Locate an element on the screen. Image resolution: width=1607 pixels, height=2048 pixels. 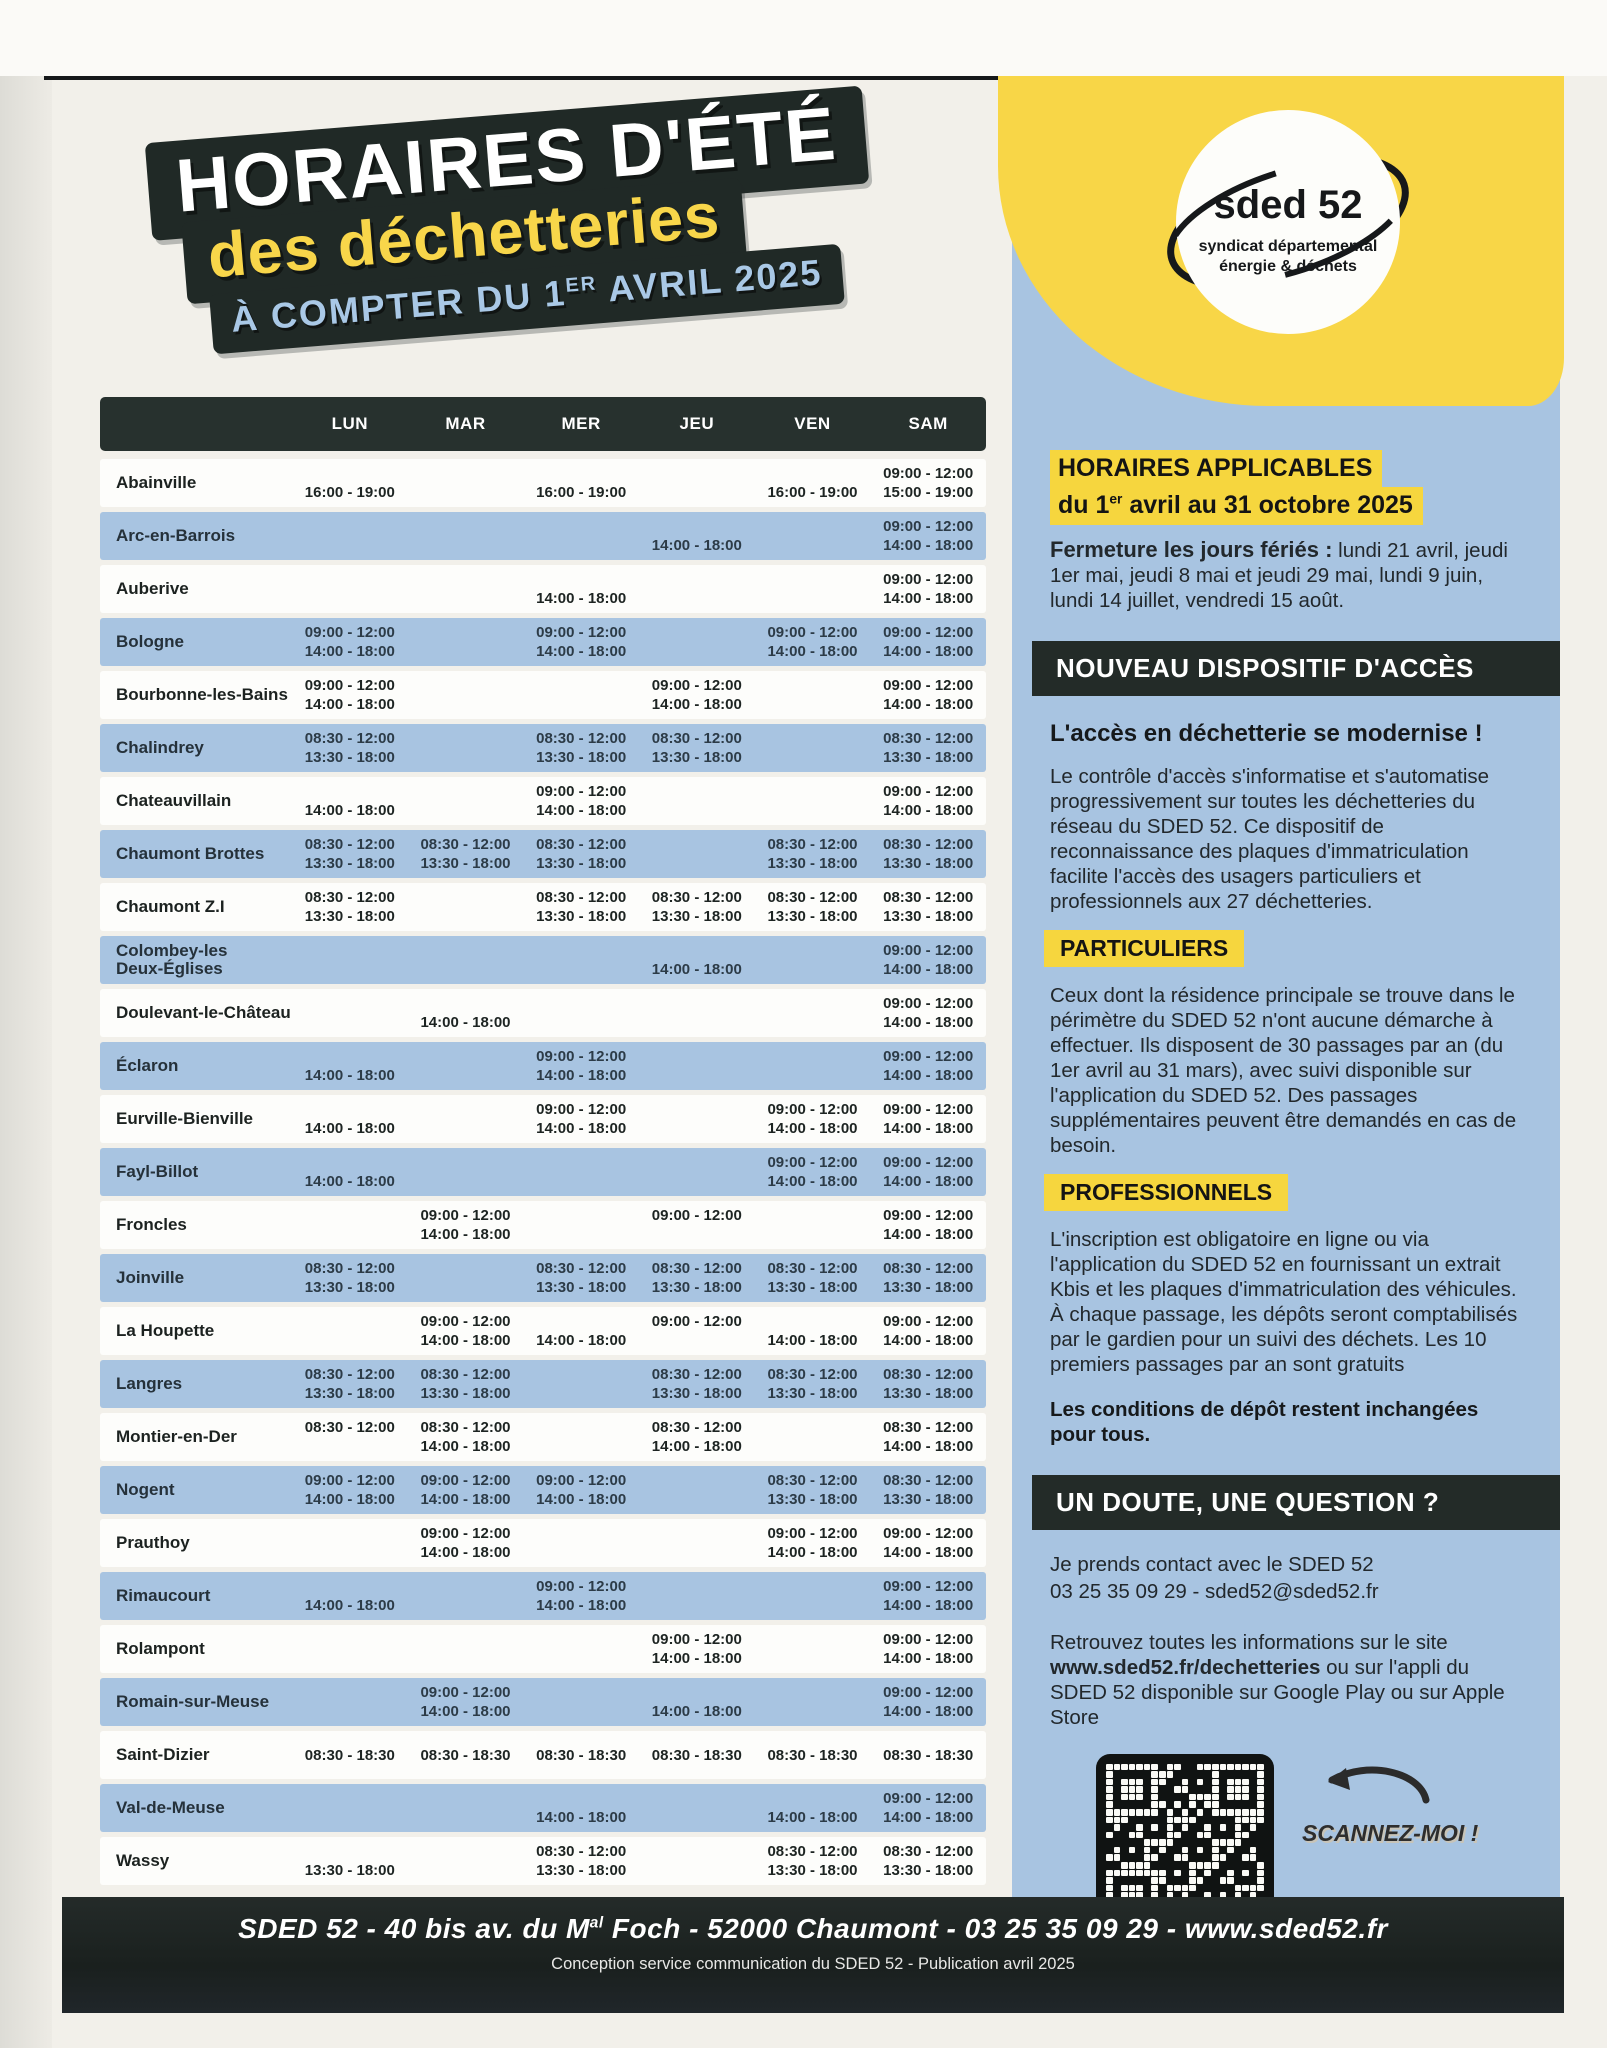
location-name: Romain-sur-Meuse is located at coordinates (193, 1701).